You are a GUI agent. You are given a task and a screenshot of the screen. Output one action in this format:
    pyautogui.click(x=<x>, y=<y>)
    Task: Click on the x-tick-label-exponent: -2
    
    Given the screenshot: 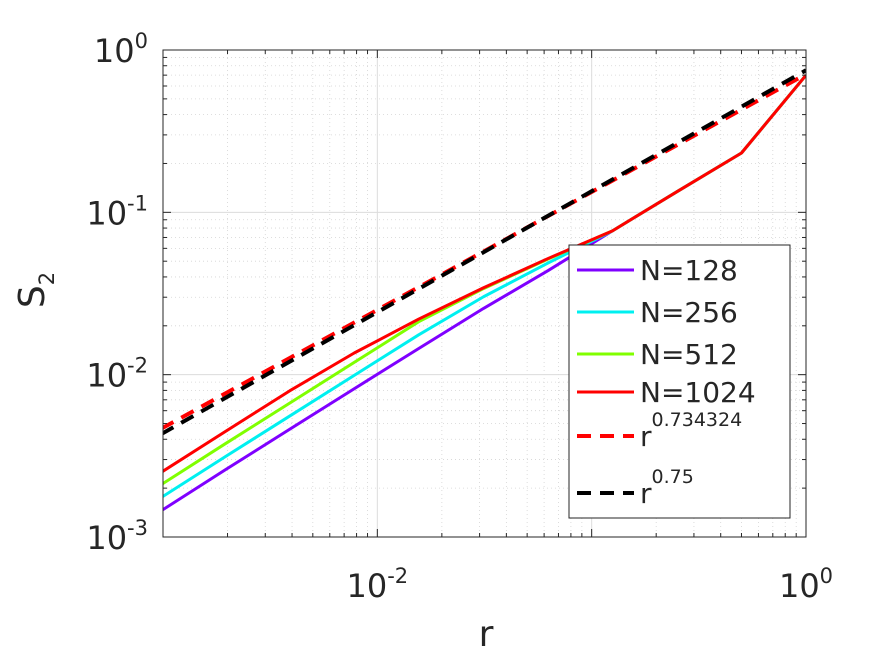 What is the action you would take?
    pyautogui.click(x=397, y=576)
    